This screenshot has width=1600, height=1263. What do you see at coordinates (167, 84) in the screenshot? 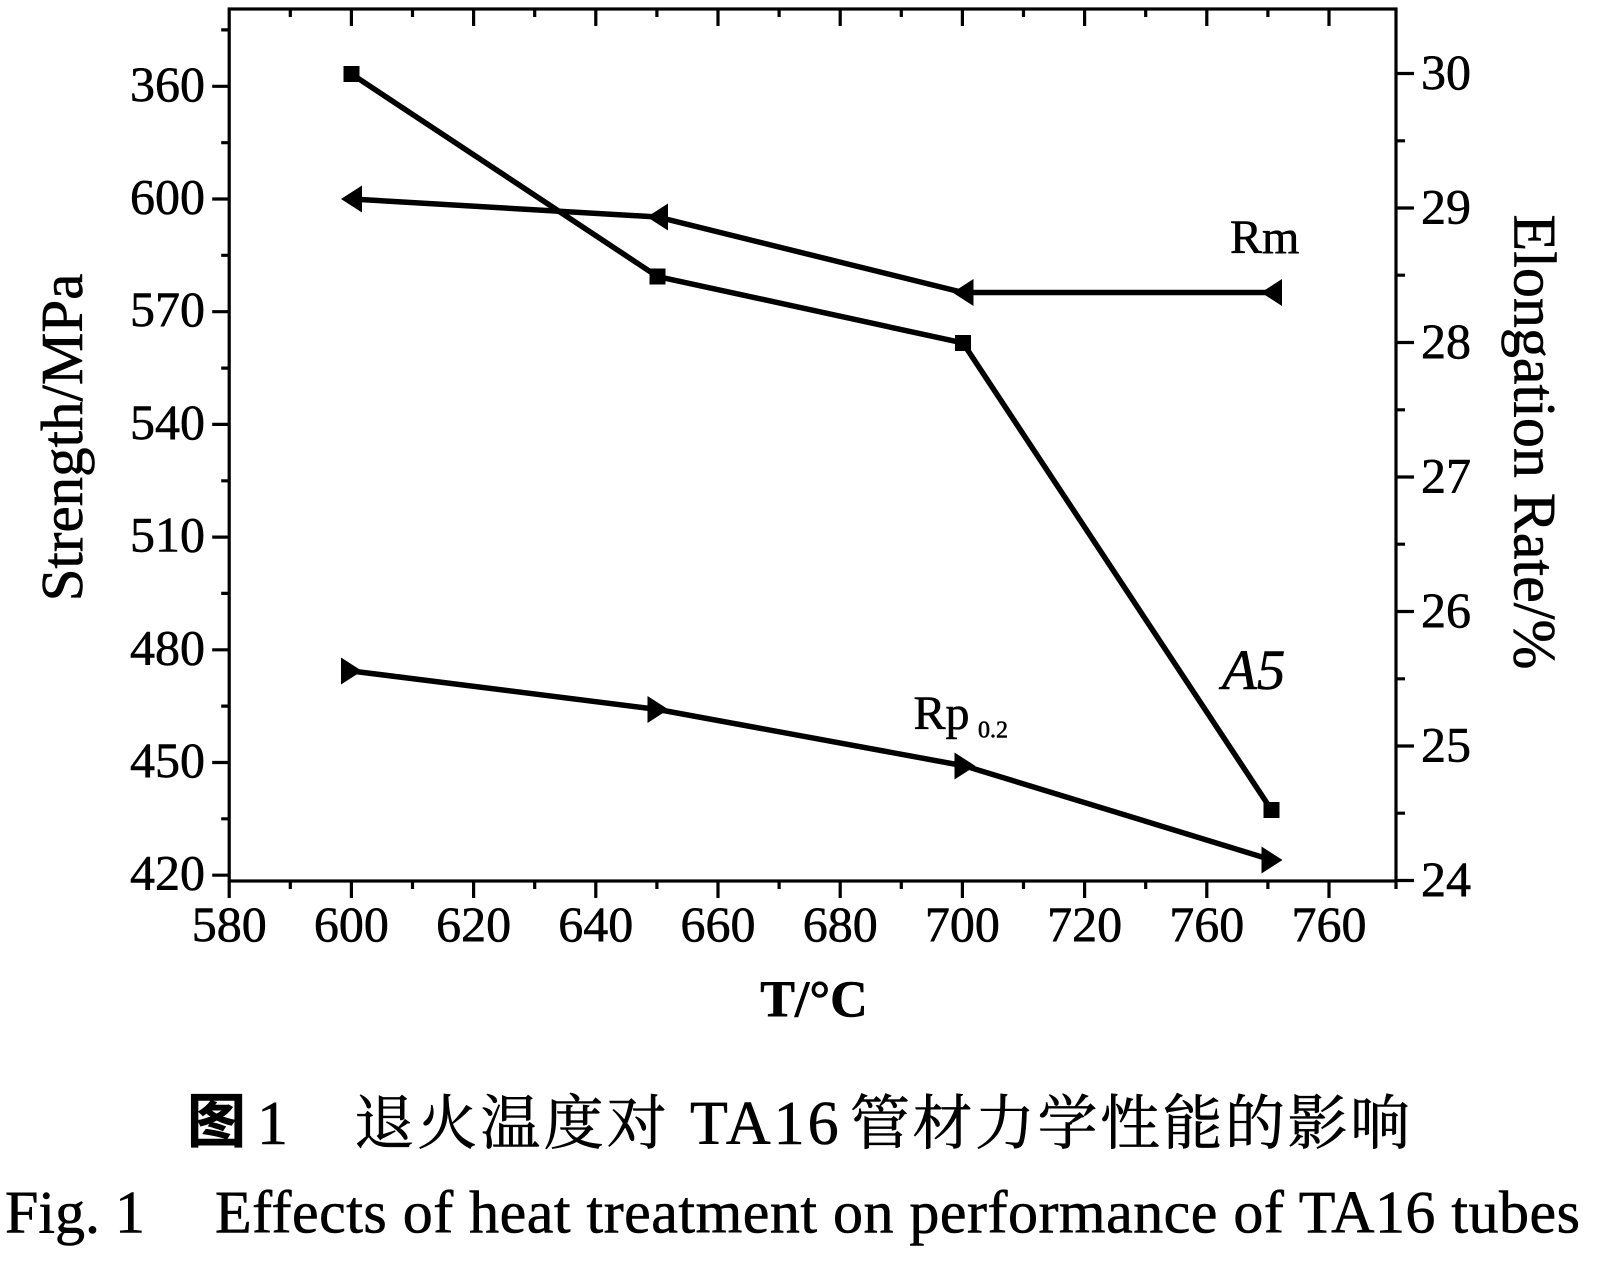
I see `svg-text: 360` at bounding box center [167, 84].